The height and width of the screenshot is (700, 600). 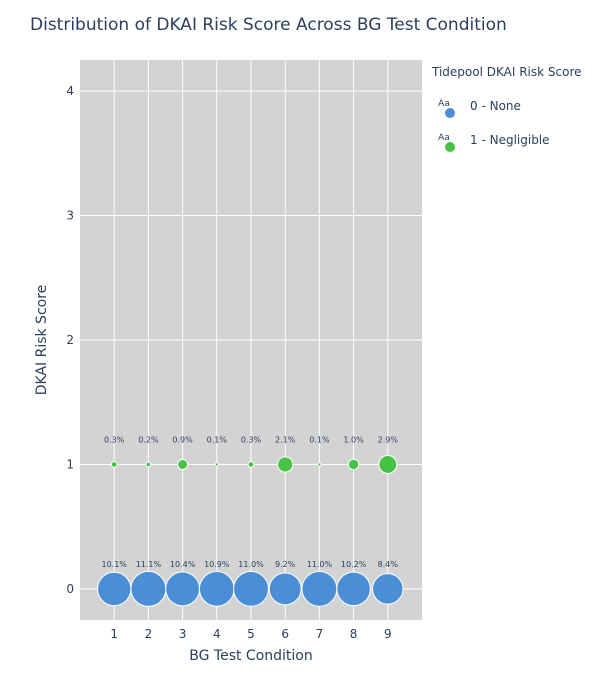 I want to click on data-label: 10.2%, so click(x=354, y=564).